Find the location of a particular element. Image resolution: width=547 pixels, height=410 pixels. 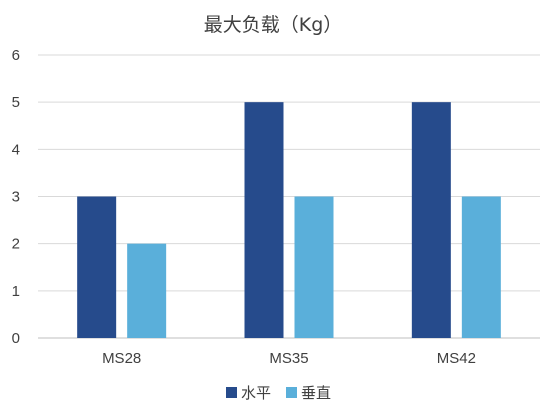

y-tick-label: 6 is located at coordinates (16, 55).